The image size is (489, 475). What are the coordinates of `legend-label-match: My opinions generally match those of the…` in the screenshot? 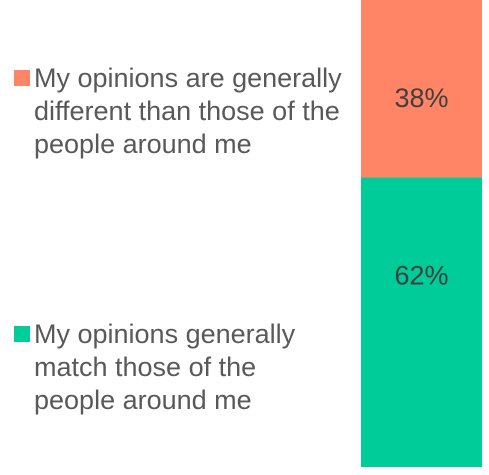 It's located at (165, 367).